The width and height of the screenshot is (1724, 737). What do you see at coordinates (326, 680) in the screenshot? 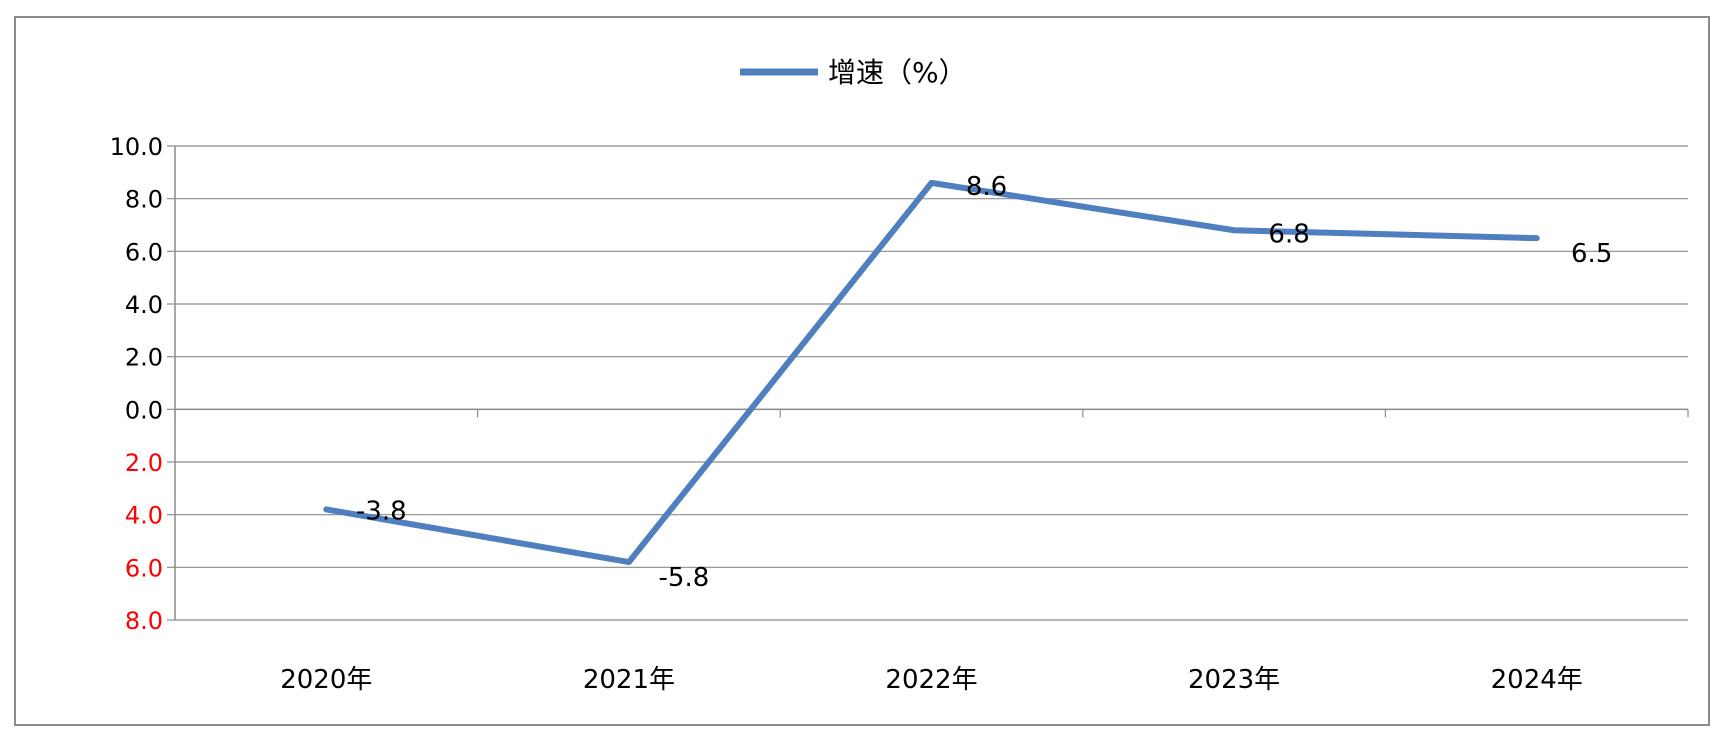
I see `x-tick-label: 2020年` at bounding box center [326, 680].